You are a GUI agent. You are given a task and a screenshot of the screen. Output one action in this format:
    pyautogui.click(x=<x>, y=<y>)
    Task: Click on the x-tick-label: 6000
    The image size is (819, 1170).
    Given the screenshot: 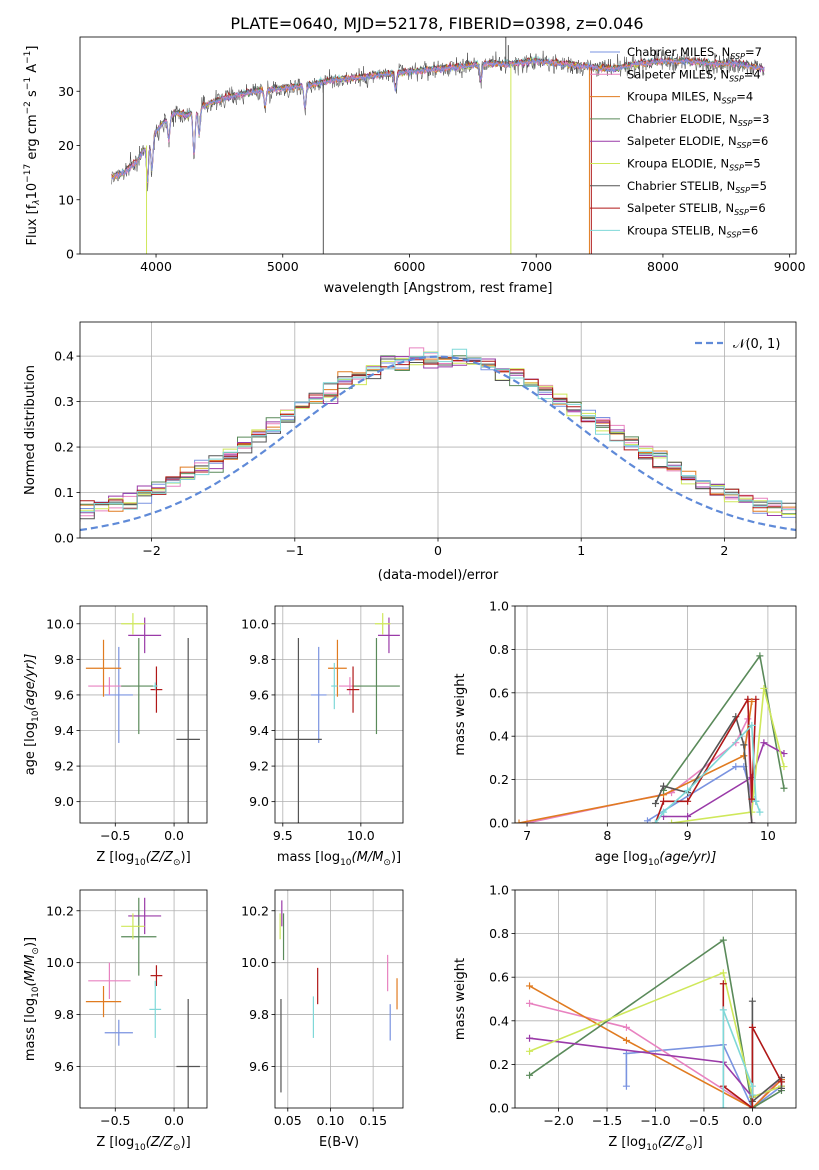 What is the action you would take?
    pyautogui.click(x=410, y=266)
    